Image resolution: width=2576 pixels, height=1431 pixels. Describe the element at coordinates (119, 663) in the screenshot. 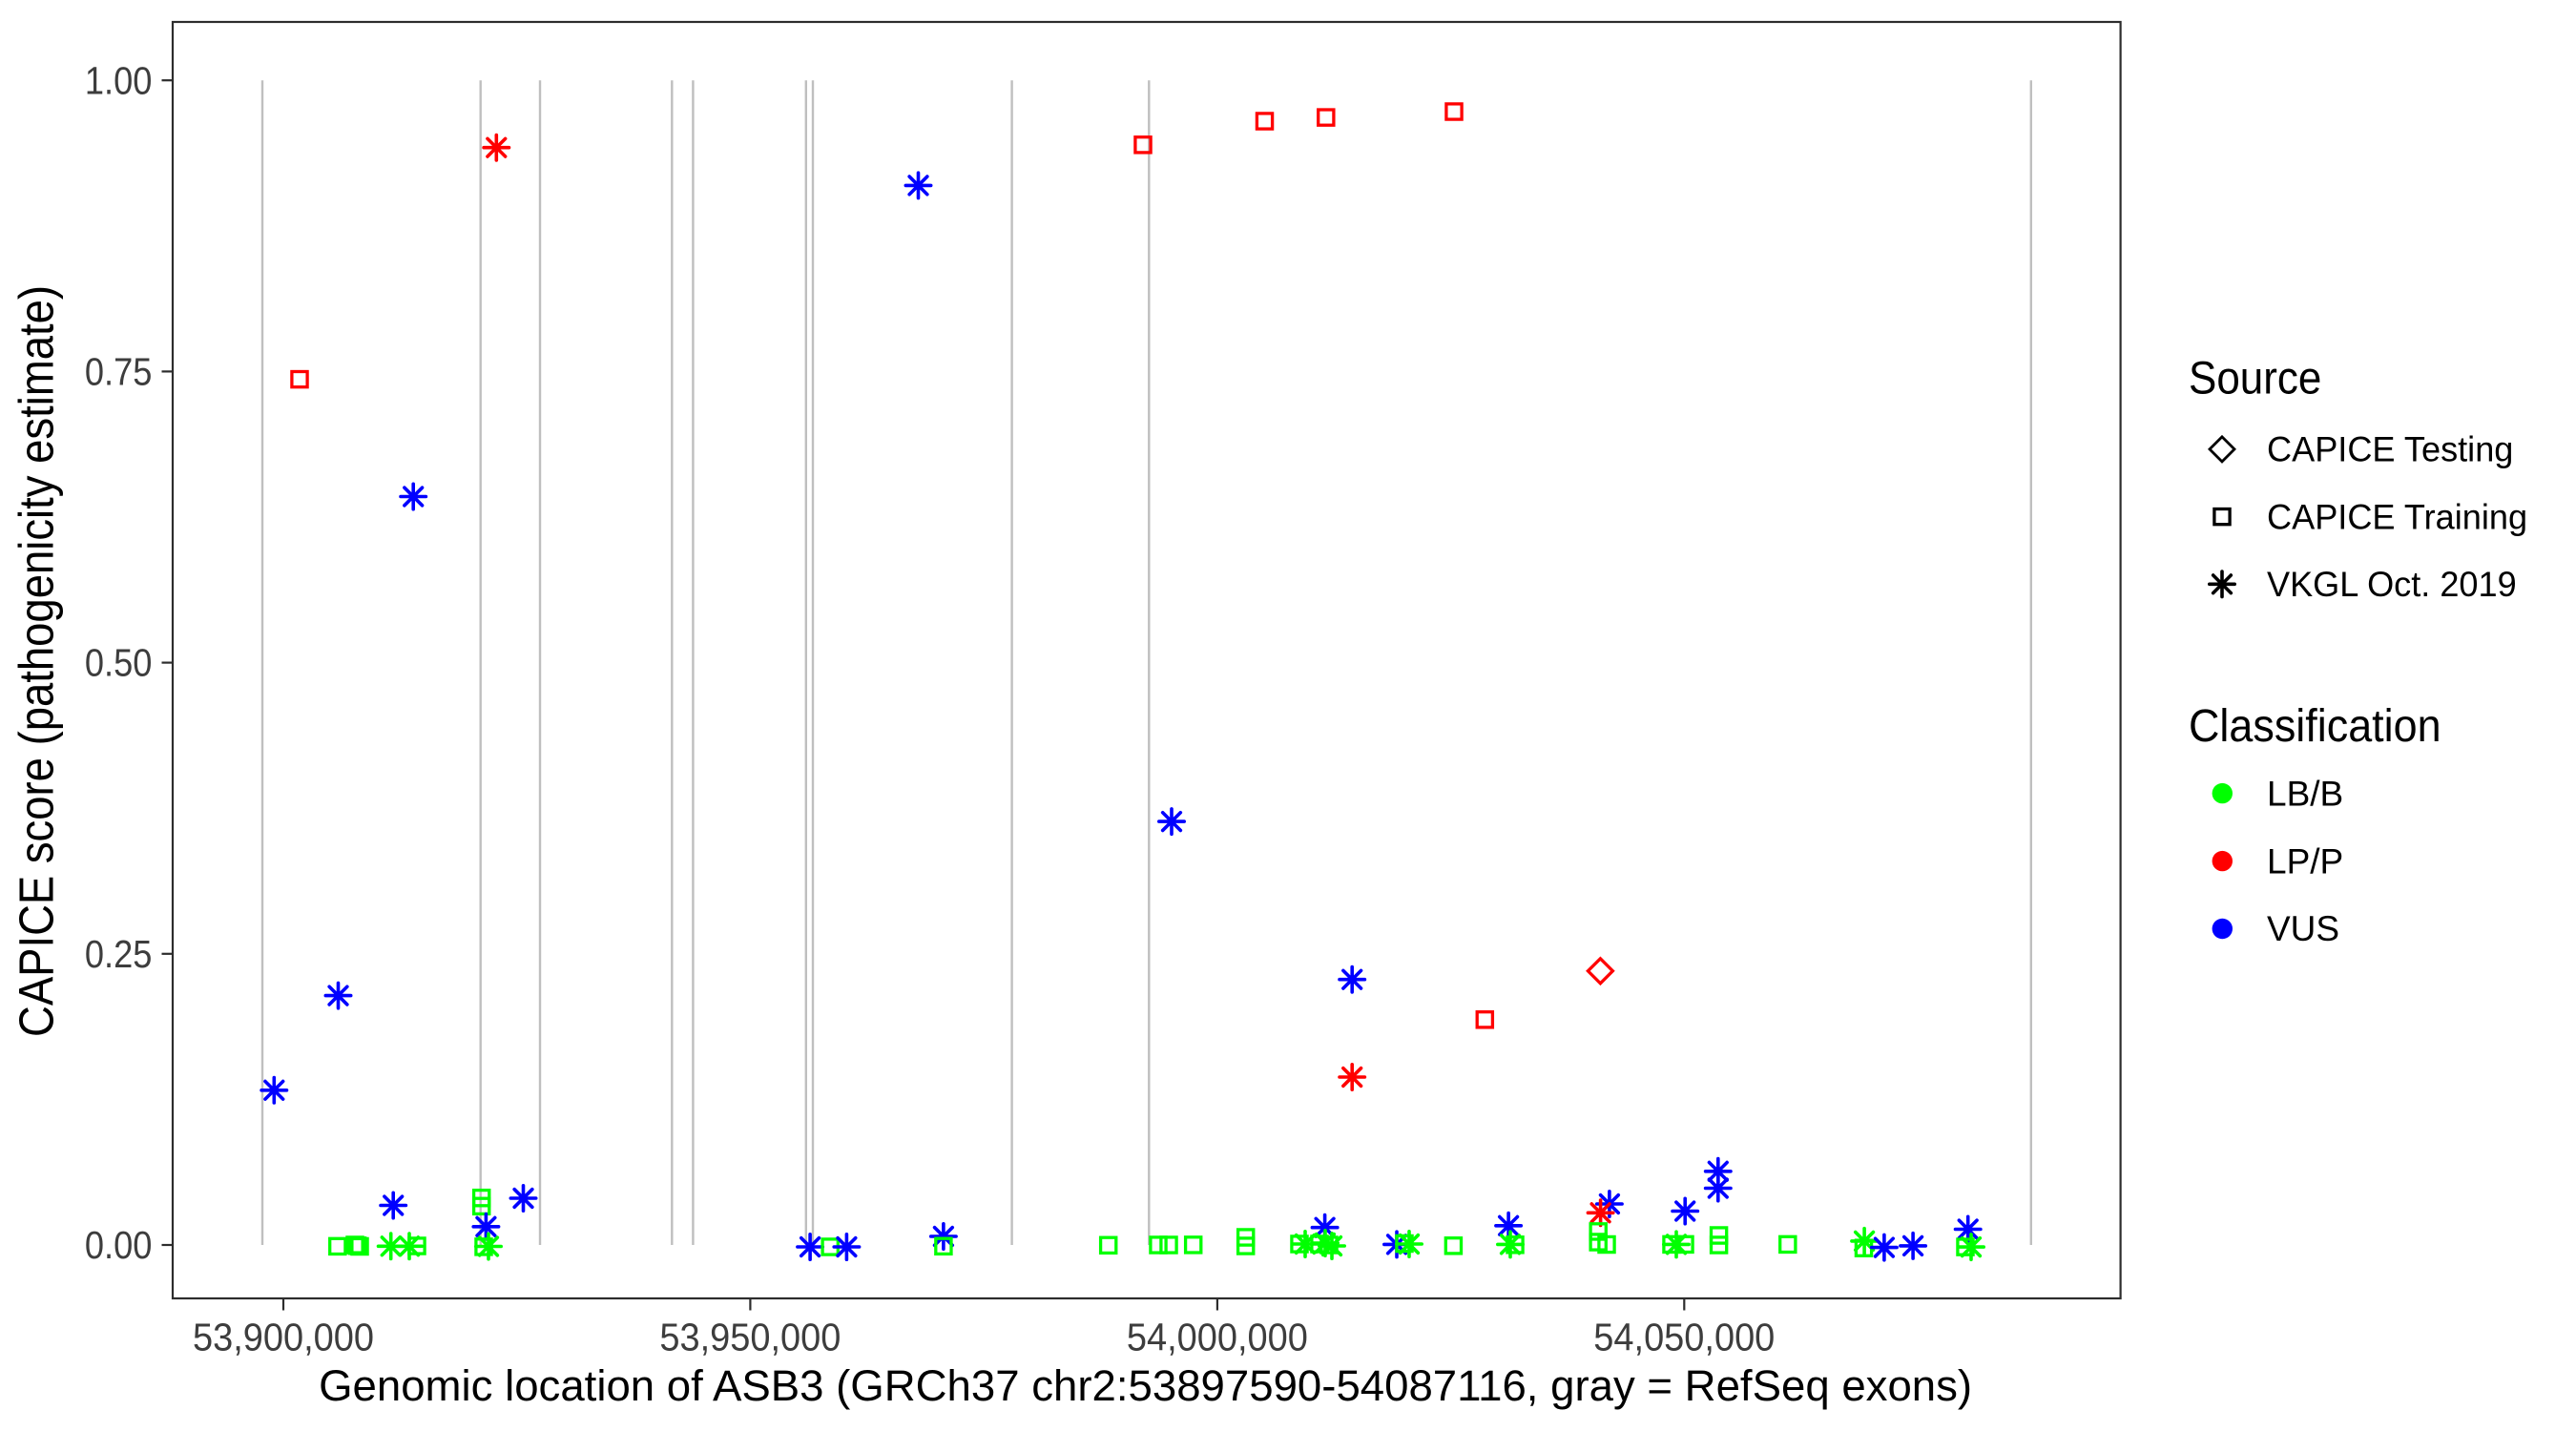

I see `svg-text: 0.50` at that location.